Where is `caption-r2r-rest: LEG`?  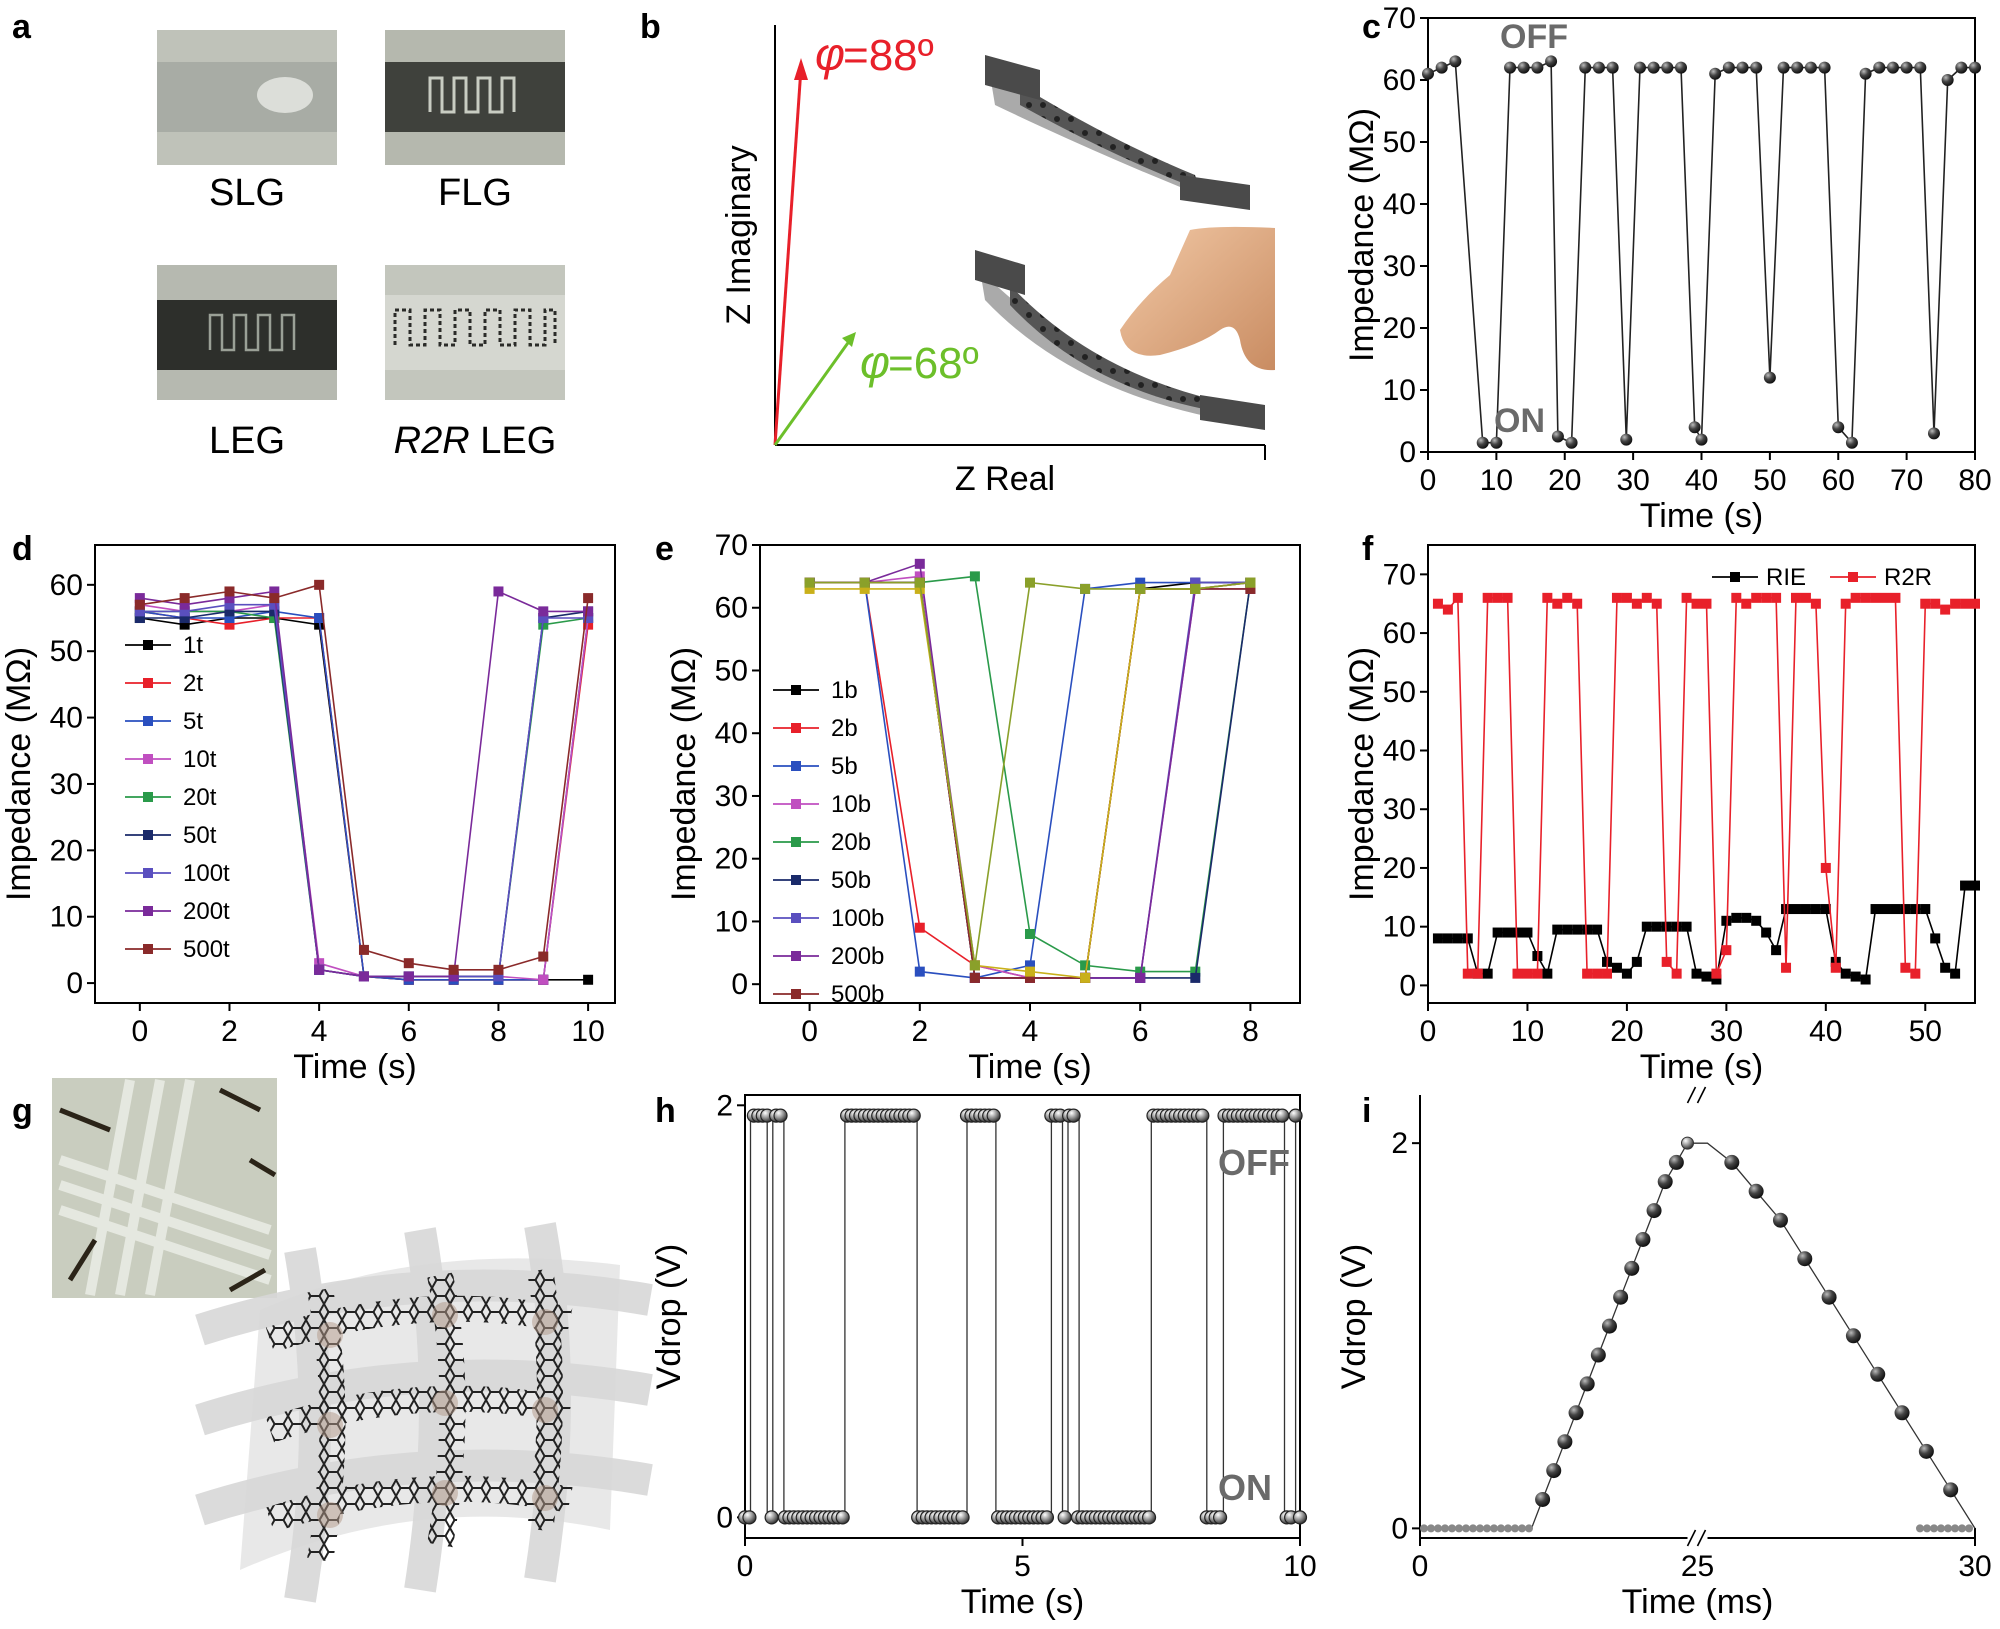
caption-r2r-rest: LEG is located at coordinates (513, 441).